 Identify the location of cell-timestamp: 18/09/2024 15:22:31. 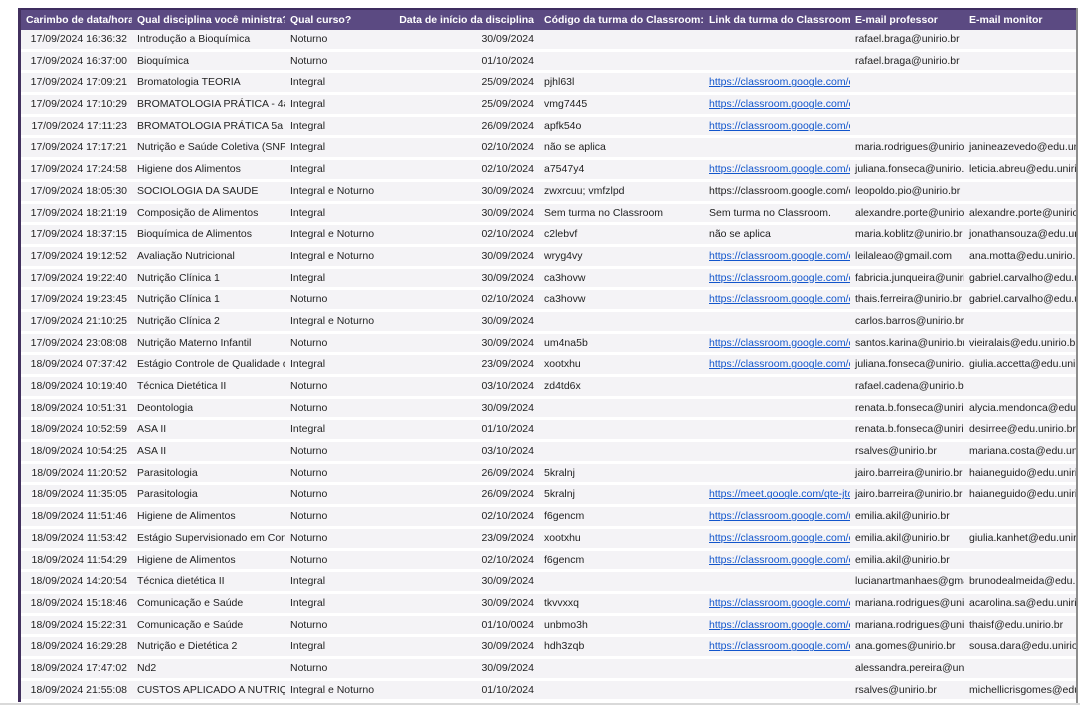
(78, 624).